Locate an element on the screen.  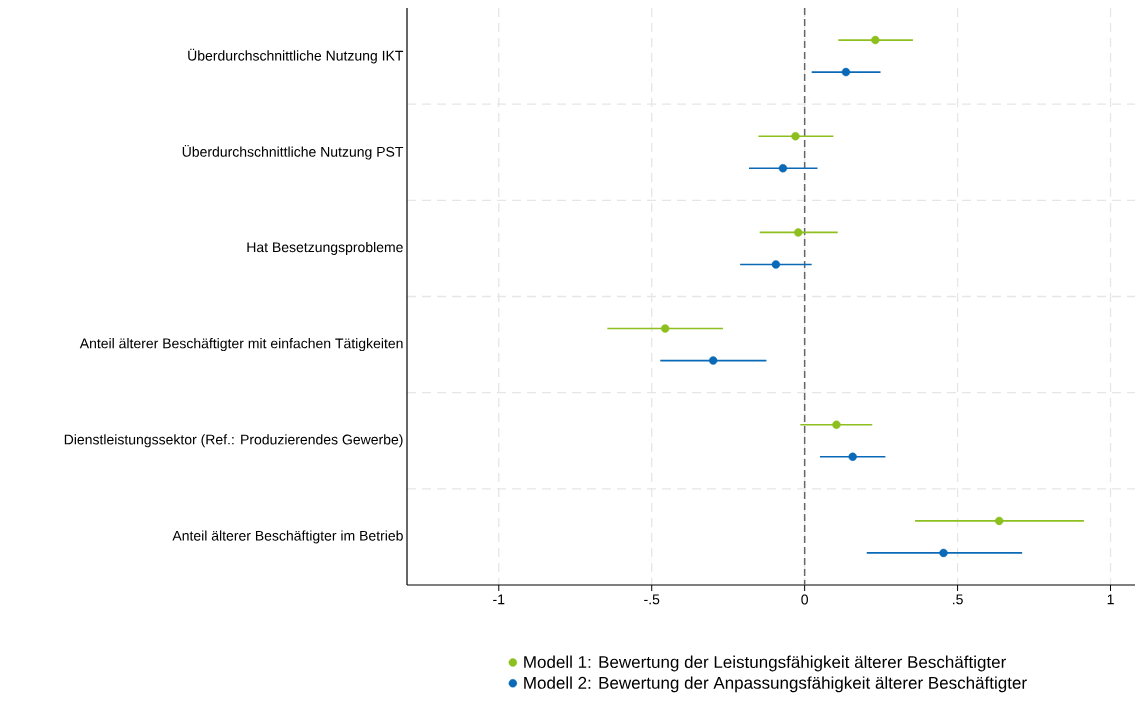
legend-label: Modell 1: Bewertung der Leistungsfähigkeit älterer Beschäftigter is located at coordinates (765, 663).